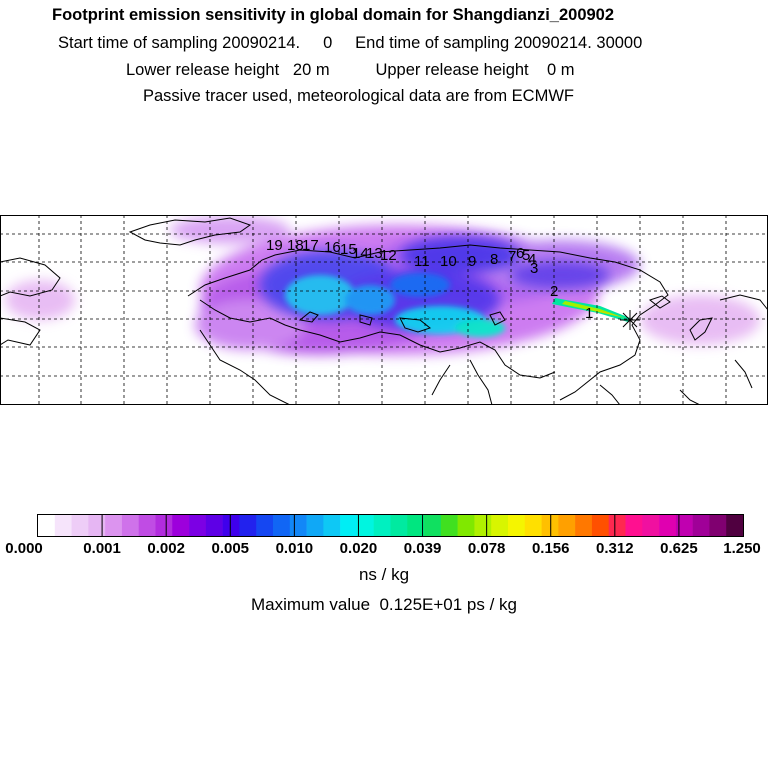 Image resolution: width=768 pixels, height=768 pixels. What do you see at coordinates (274, 245) in the screenshot?
I see `trajectory-label: 19` at bounding box center [274, 245].